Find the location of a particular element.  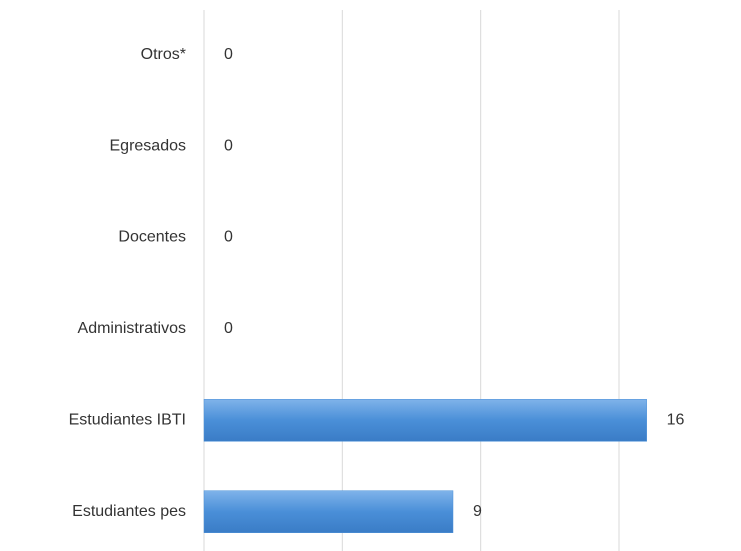

value-label: 9 is located at coordinates (477, 511).